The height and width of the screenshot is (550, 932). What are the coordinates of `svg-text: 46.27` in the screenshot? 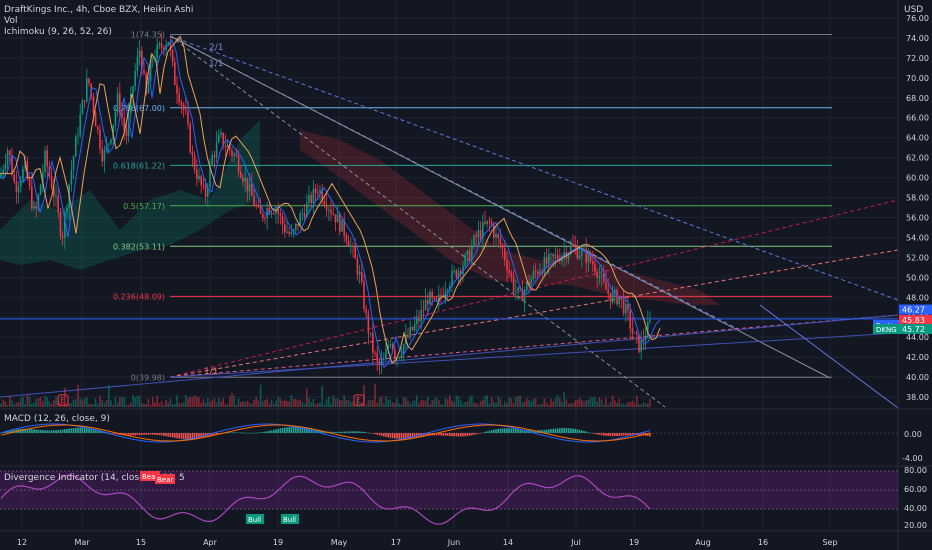 It's located at (913, 310).